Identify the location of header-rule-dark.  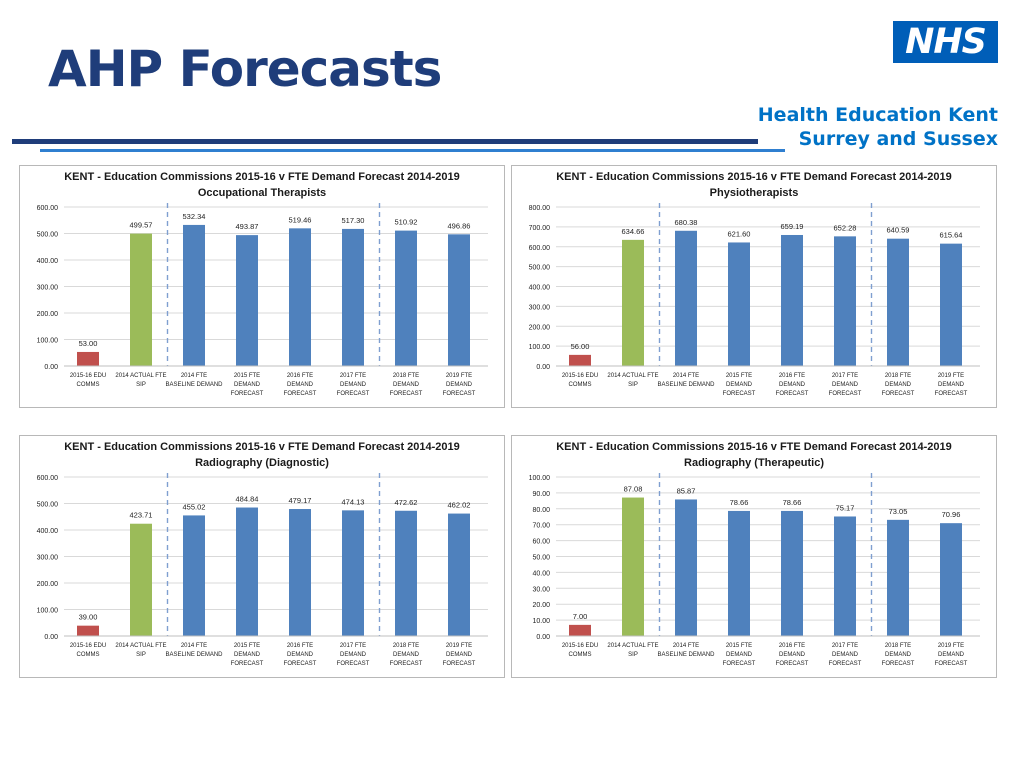
(385, 141).